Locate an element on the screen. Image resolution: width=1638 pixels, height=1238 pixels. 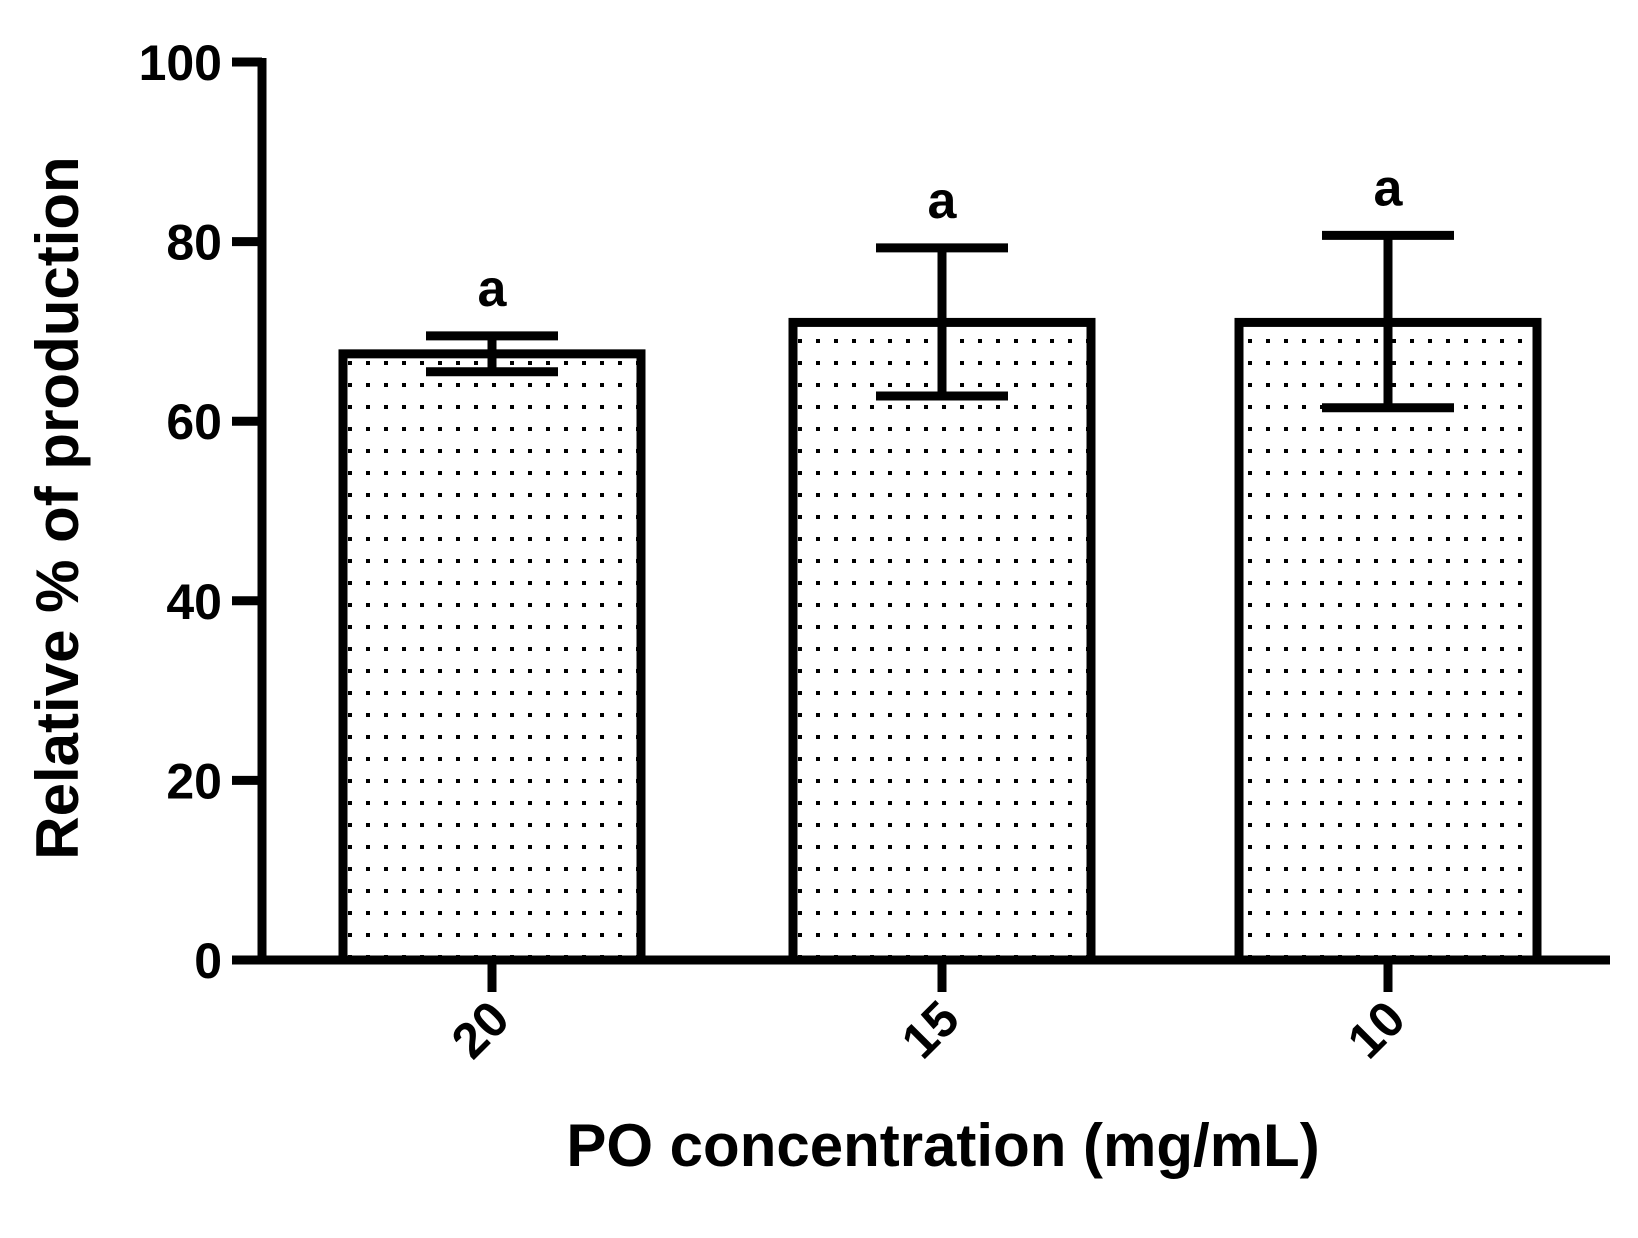
y-tick-label-60: 60 is located at coordinates (194, 422).